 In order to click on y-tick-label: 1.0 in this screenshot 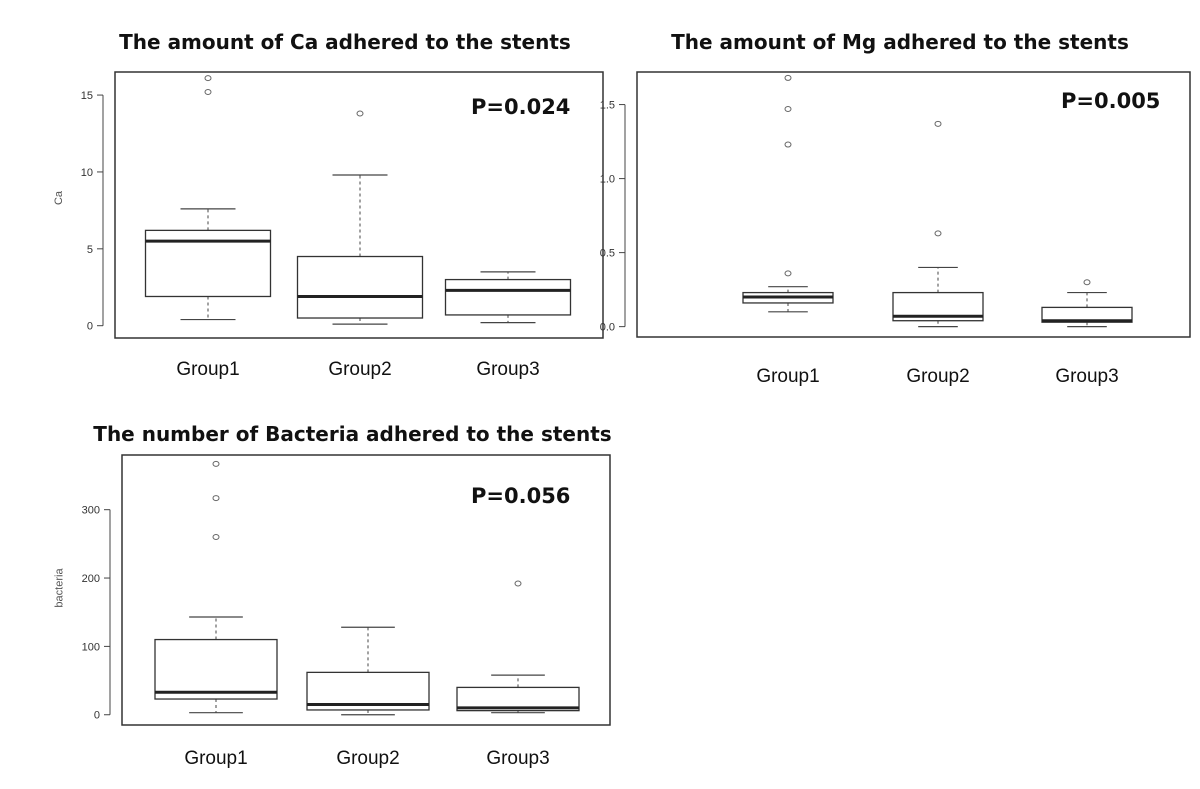, I will do `click(607, 180)`.